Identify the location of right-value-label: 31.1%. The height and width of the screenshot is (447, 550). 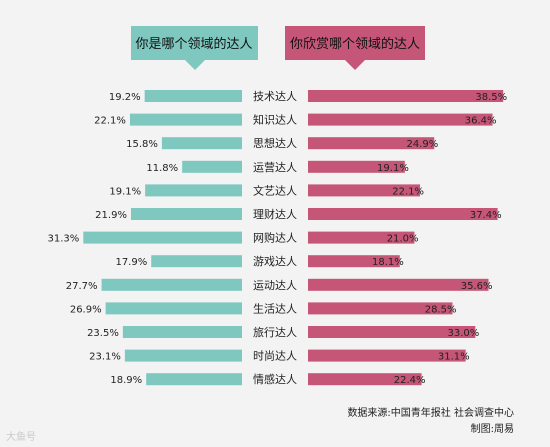
(454, 357).